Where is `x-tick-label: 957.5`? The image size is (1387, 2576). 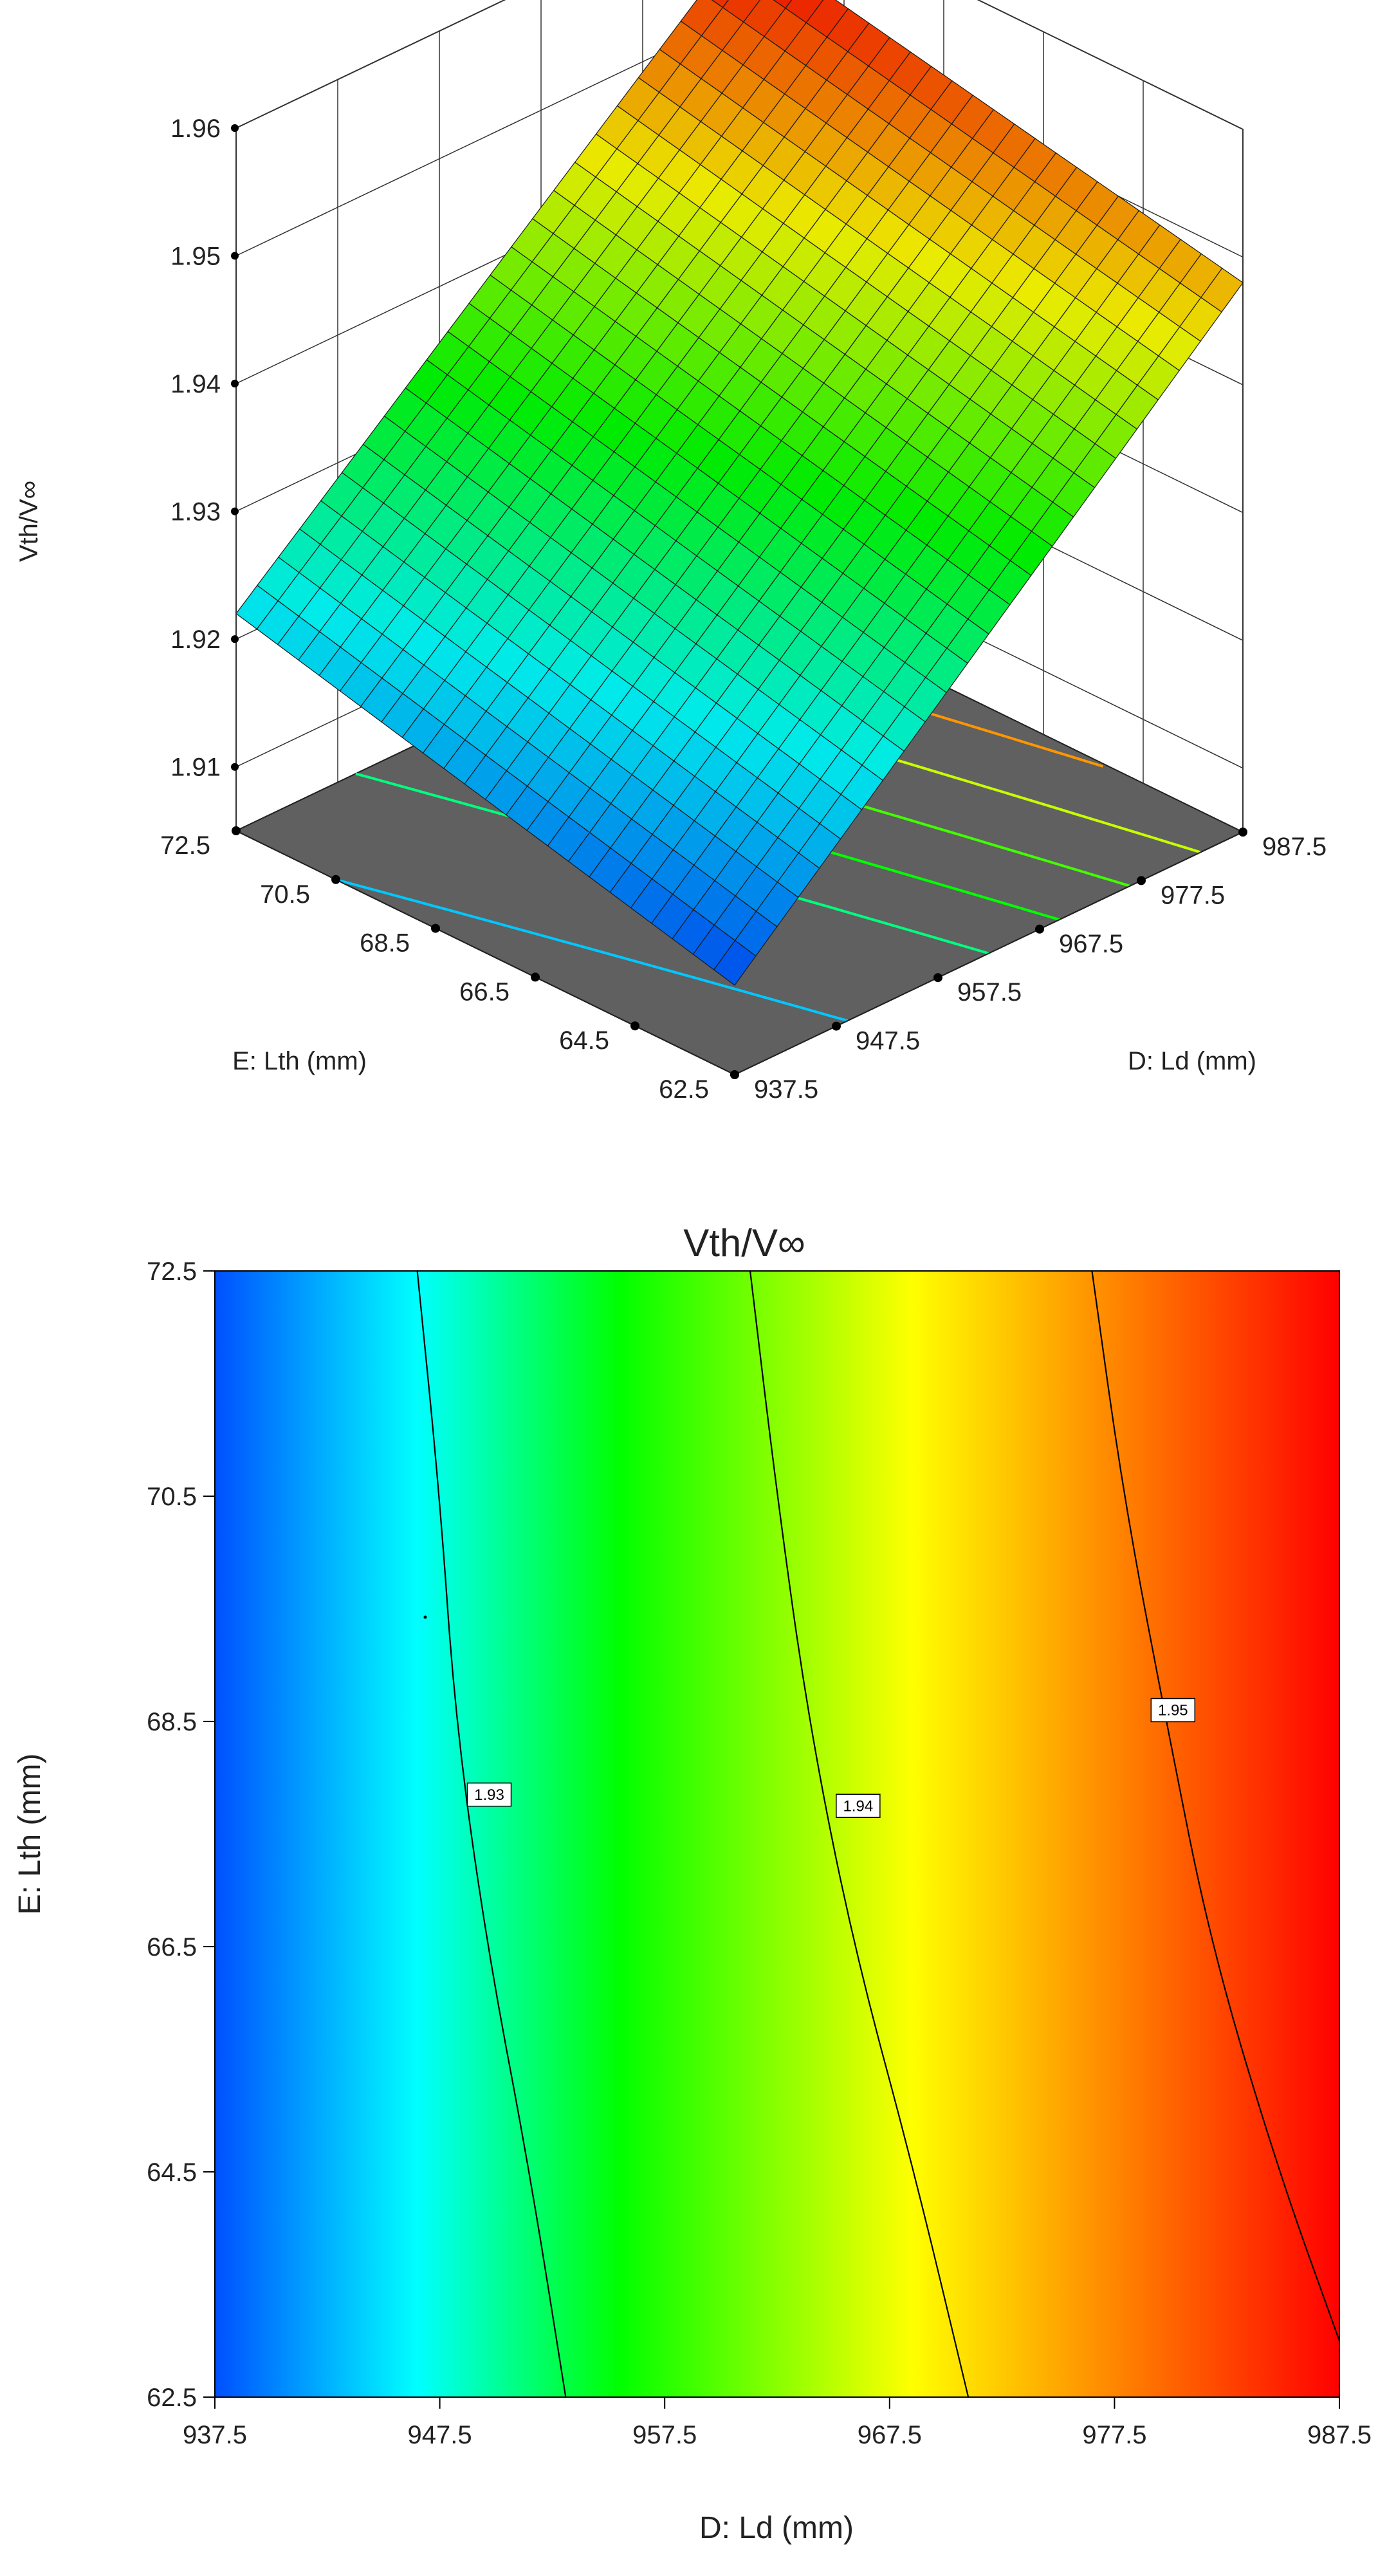
x-tick-label: 957.5 is located at coordinates (664, 2435).